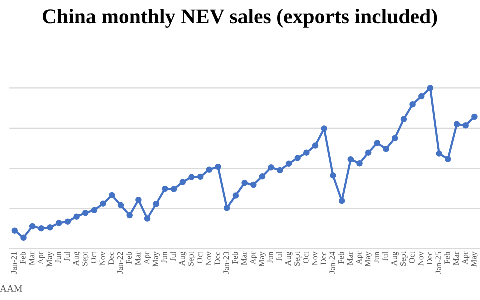  I want to click on chart-title: China monthly NEV sales (exports included), so click(240, 18).